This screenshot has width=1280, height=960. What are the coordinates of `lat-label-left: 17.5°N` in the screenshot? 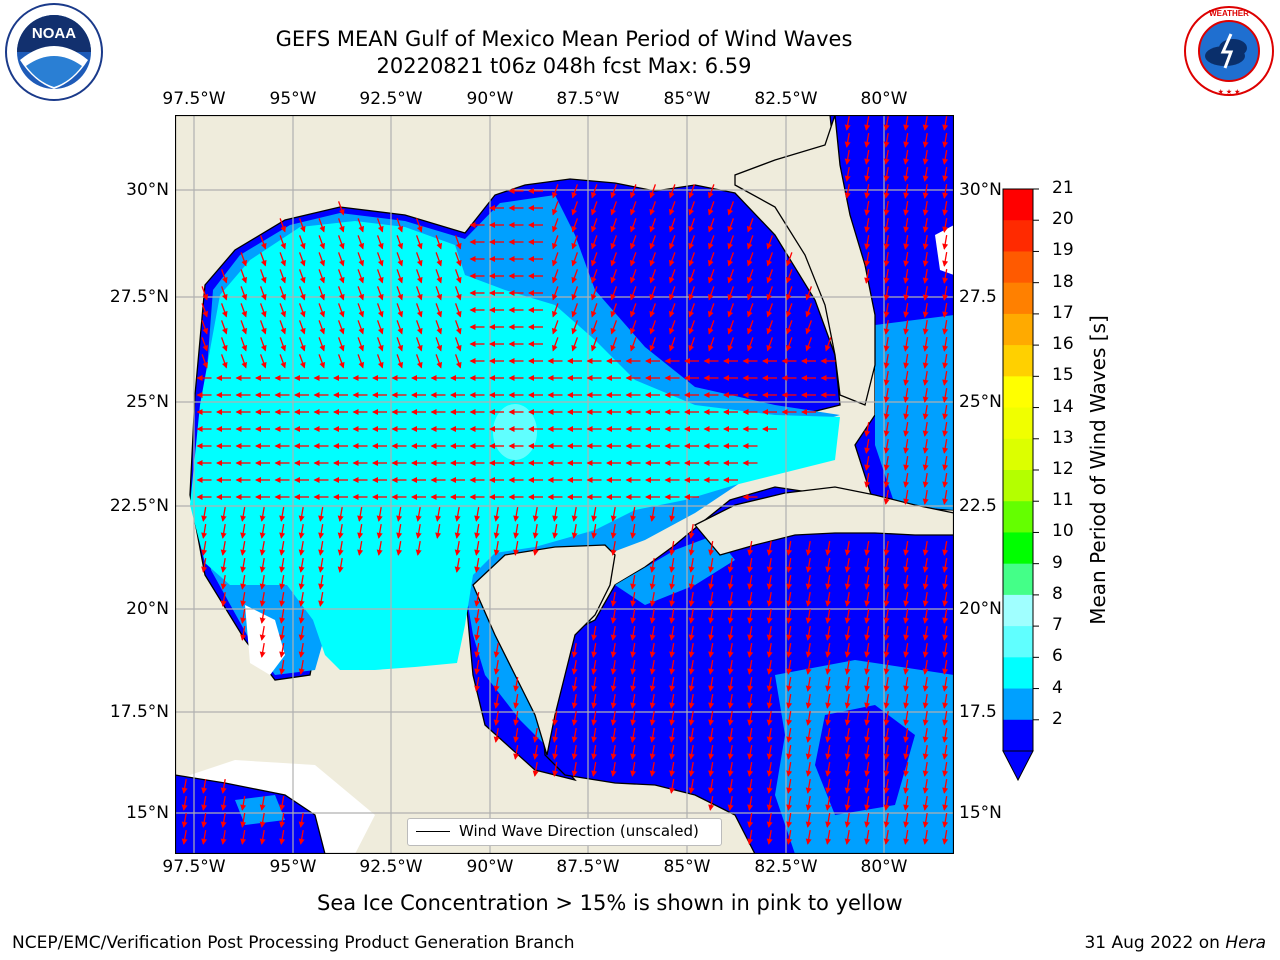 It's located at (139, 712).